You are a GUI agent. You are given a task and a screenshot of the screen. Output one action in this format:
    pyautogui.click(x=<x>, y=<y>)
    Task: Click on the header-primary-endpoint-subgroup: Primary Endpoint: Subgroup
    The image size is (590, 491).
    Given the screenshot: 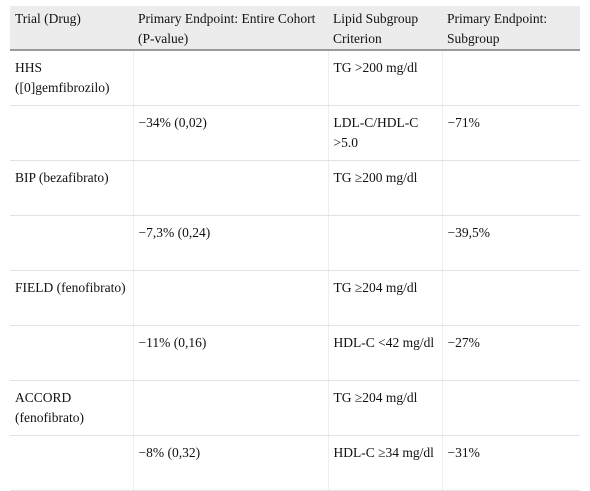 What is the action you would take?
    pyautogui.click(x=511, y=28)
    